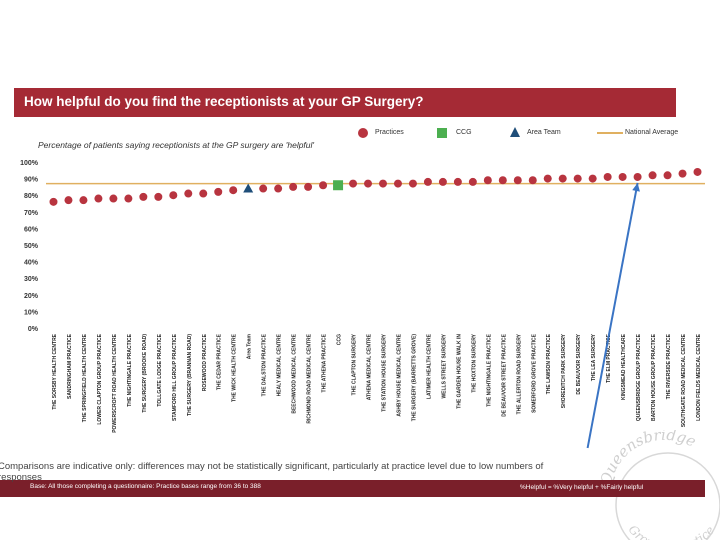  I want to click on x-tick-label: DE BEAUVOIR SURGERY, so click(579, 363).